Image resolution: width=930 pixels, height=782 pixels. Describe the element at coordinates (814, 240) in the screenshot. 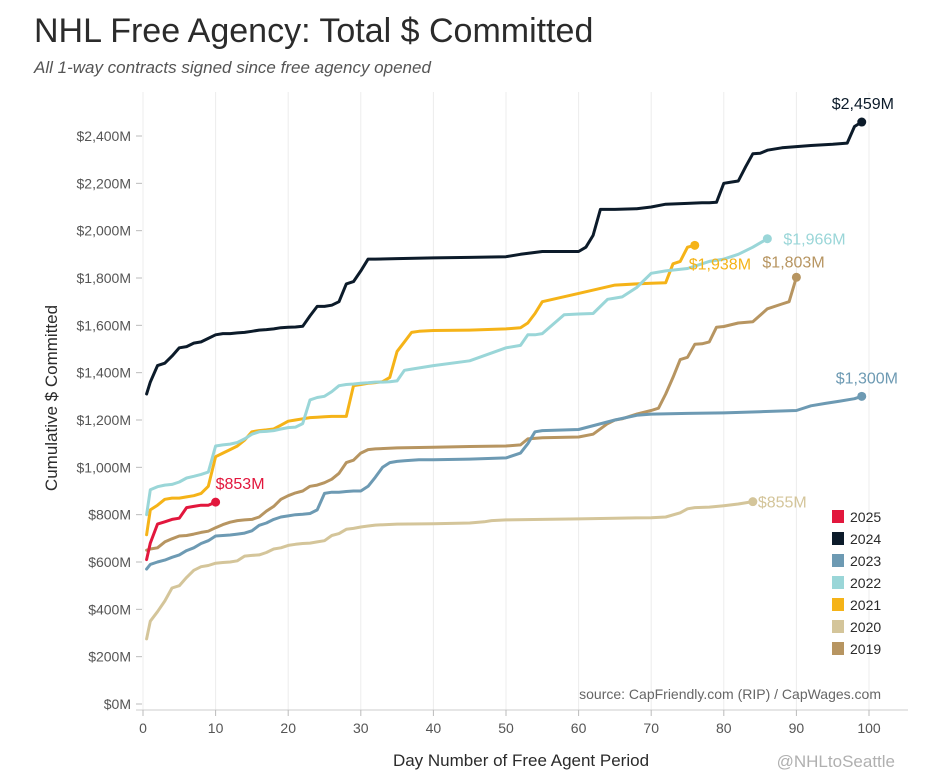

I see `end-label-2022: $1,966M` at that location.